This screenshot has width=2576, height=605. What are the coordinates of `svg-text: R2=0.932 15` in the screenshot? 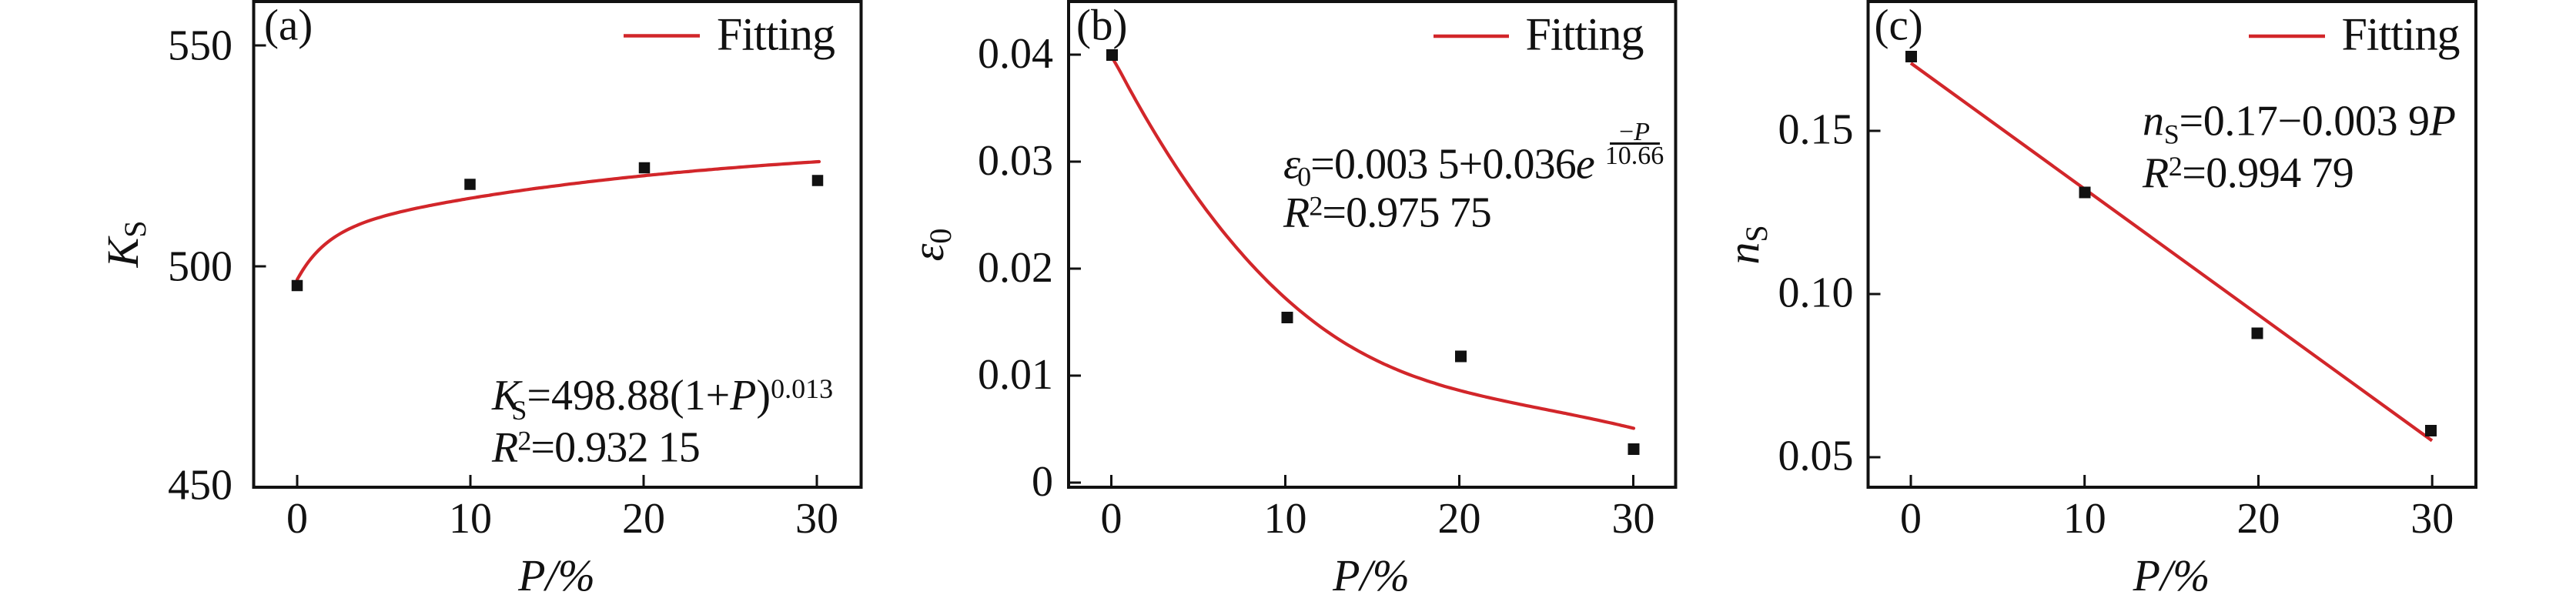 It's located at (595, 448).